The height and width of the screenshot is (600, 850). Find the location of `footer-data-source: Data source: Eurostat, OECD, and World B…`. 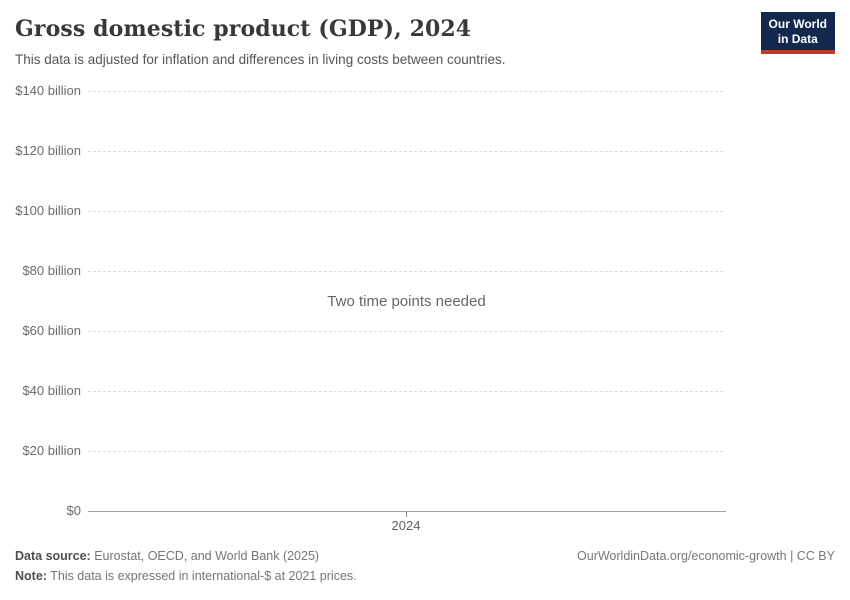

footer-data-source: Data source: Eurostat, OECD, and World B… is located at coordinates (167, 556).